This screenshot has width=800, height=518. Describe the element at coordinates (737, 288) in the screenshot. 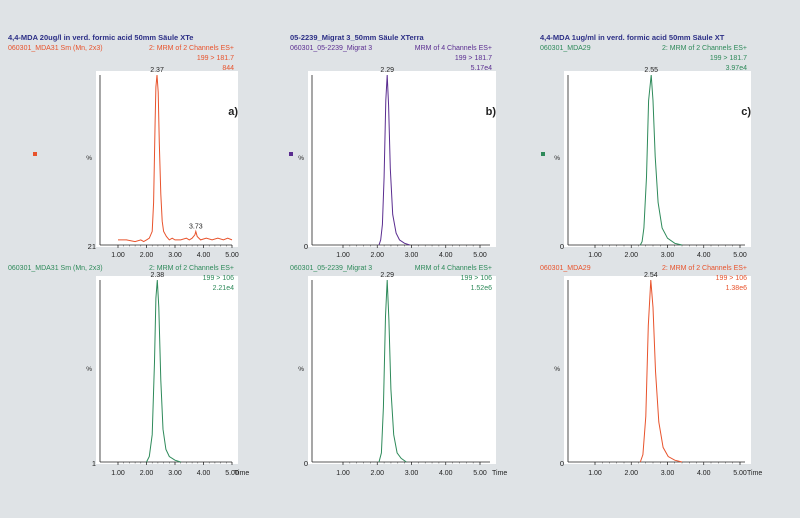

I see `intensity-value: 1.38e6` at that location.